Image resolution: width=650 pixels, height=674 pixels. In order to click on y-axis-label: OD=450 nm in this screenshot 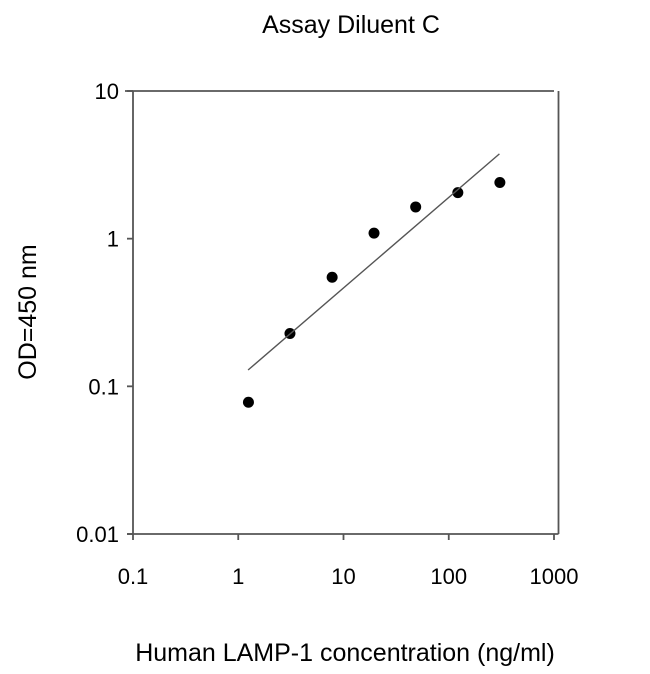, I will do `click(28, 312)`.